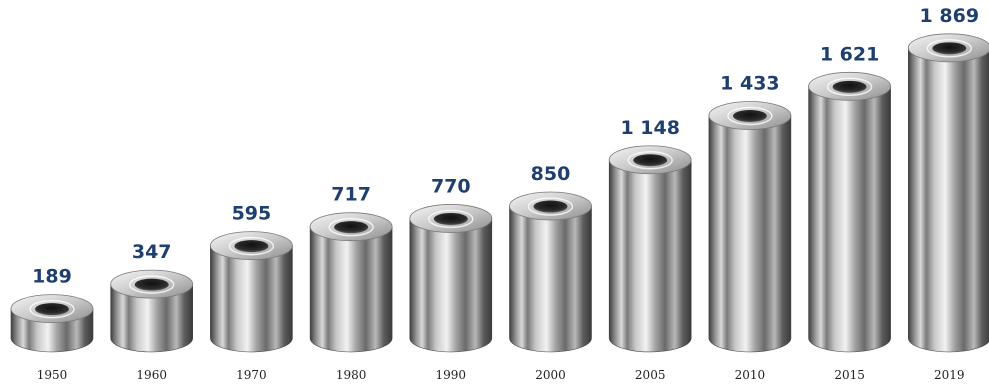 Image resolution: width=989 pixels, height=387 pixels. I want to click on category-label: 1970, so click(251, 375).